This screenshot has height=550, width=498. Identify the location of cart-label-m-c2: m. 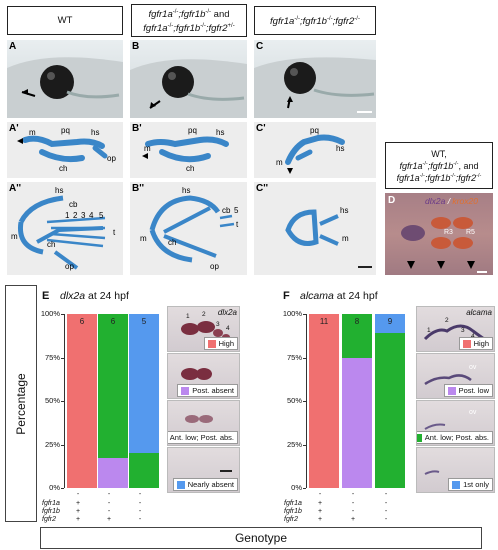
(345, 238).